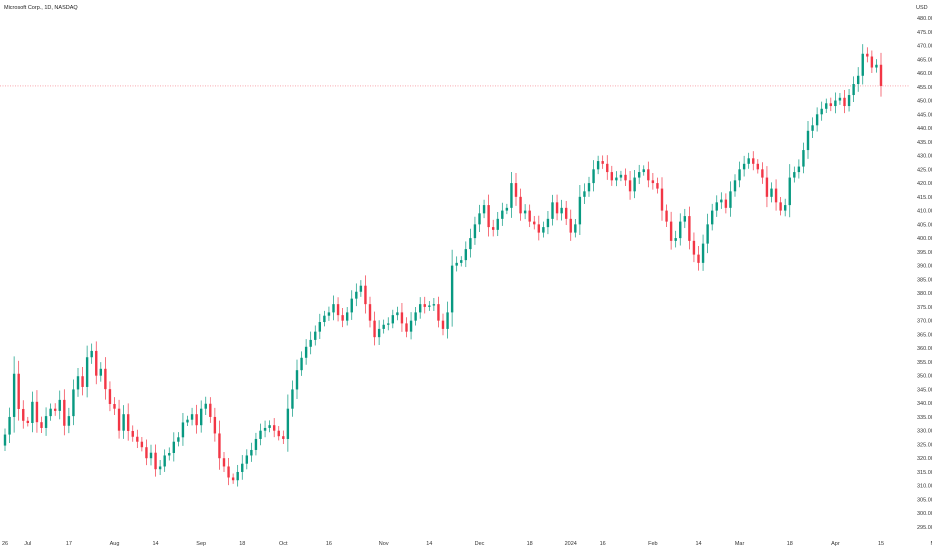  Describe the element at coordinates (924, 184) in the screenshot. I see `y-tick-label: 420.00` at that location.